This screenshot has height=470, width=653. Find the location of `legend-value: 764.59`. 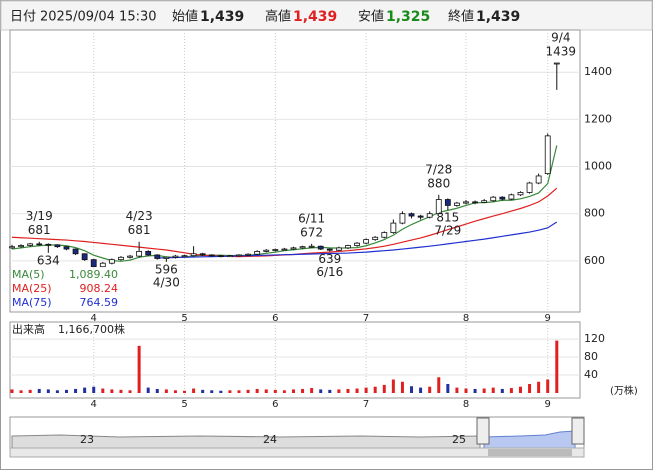

legend-value: 764.59 is located at coordinates (99, 302).